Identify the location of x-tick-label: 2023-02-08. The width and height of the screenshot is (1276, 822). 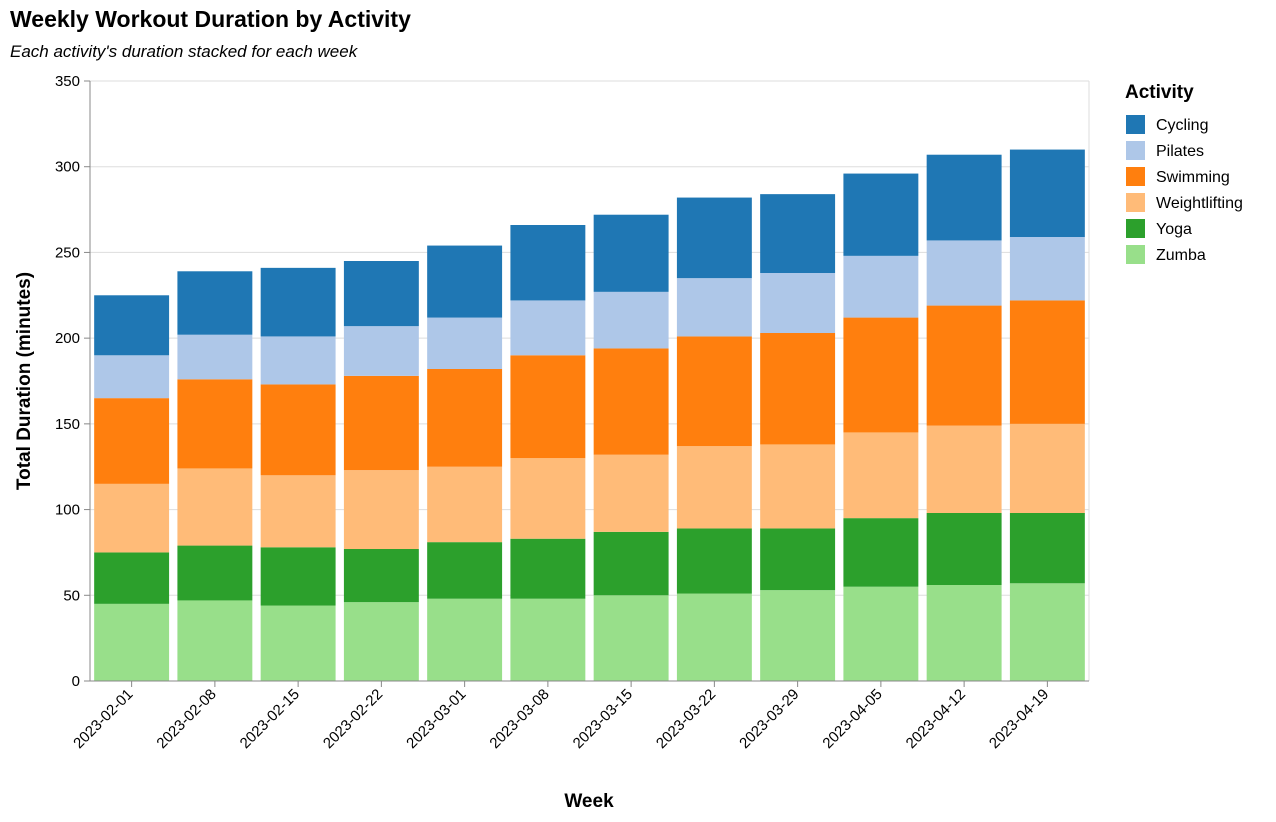
(186, 719).